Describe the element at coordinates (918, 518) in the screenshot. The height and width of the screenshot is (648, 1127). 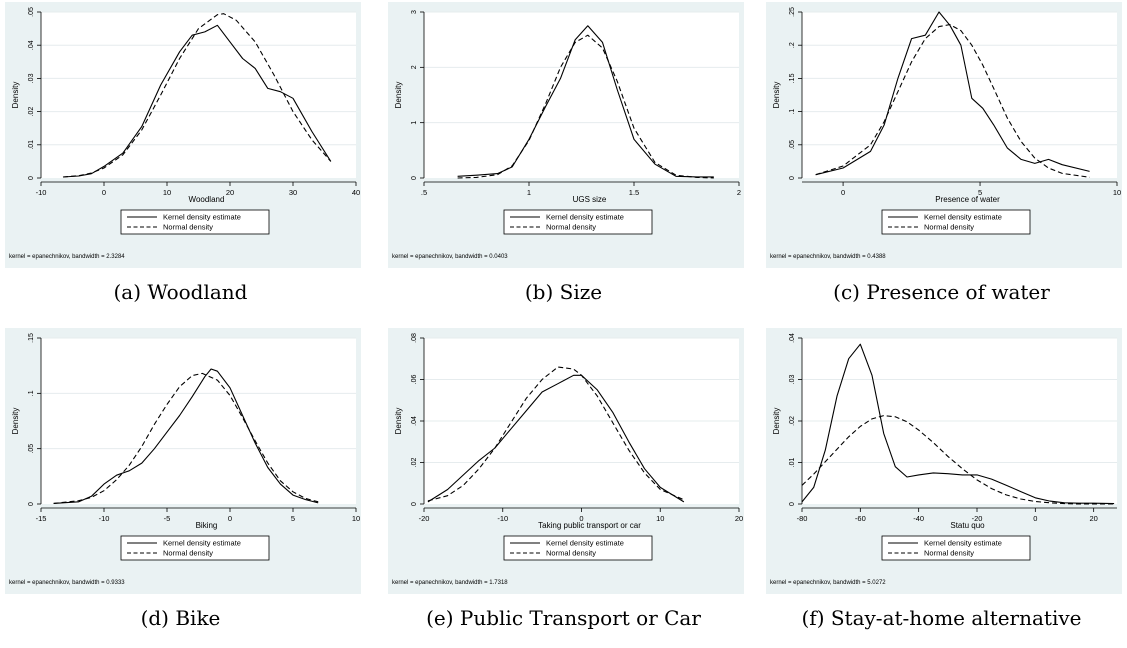
I see `x-tick-label: -40` at that location.